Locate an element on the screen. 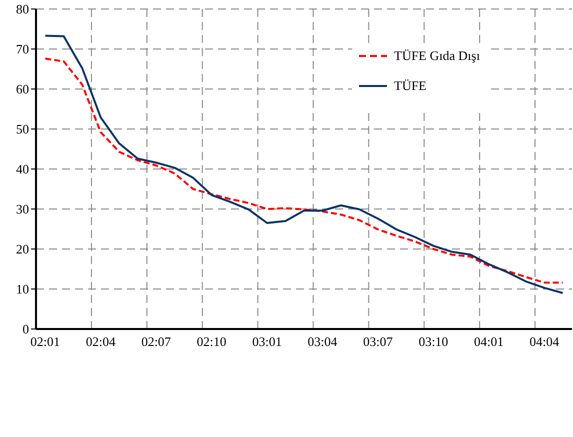 The width and height of the screenshot is (573, 437). x-tick-label: 02:01 is located at coordinates (45, 342).